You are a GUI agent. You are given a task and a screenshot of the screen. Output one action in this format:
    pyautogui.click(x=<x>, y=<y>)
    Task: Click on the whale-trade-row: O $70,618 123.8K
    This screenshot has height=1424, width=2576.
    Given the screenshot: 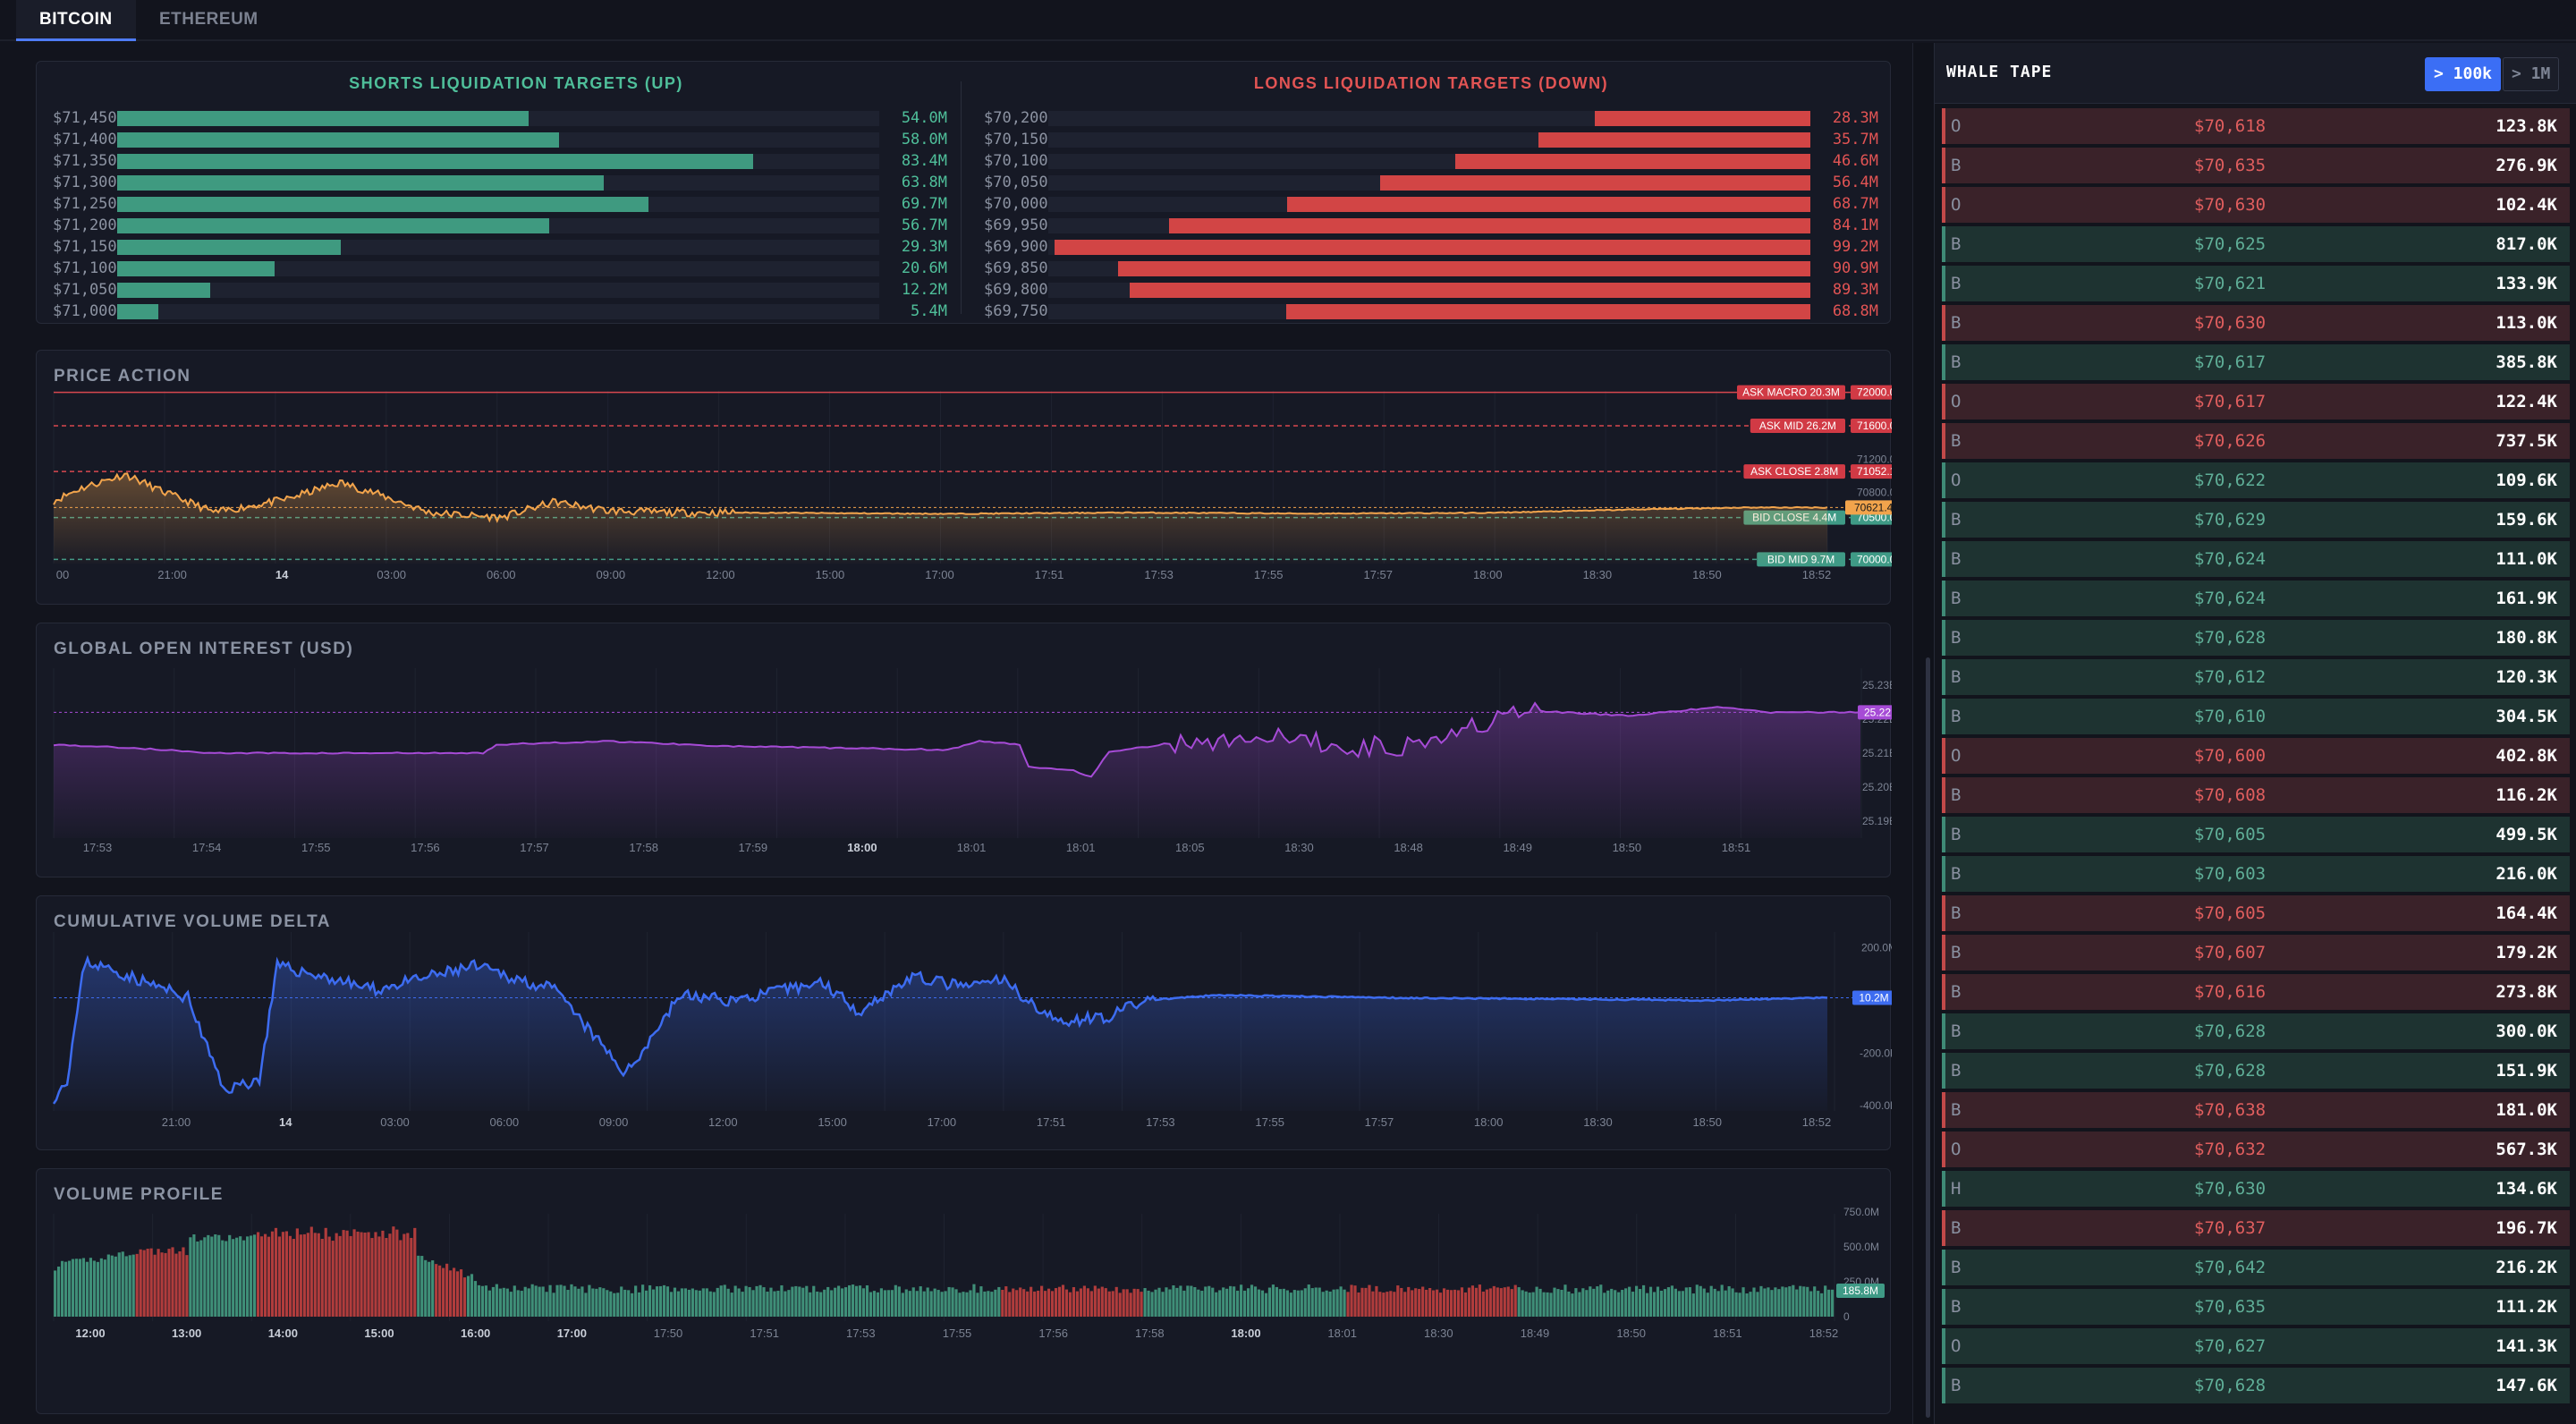 What is the action you would take?
    pyautogui.click(x=2256, y=126)
    